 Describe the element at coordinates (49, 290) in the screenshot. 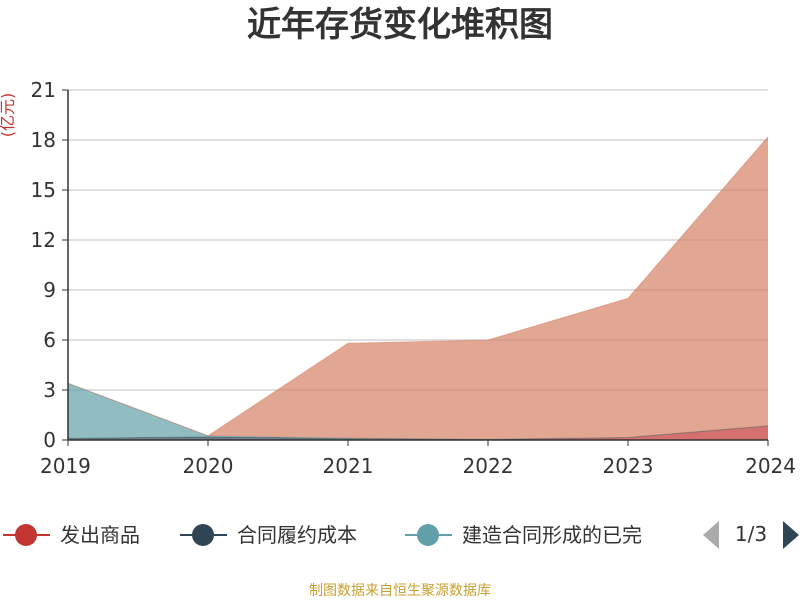

I see `y-tick-label: 9` at that location.